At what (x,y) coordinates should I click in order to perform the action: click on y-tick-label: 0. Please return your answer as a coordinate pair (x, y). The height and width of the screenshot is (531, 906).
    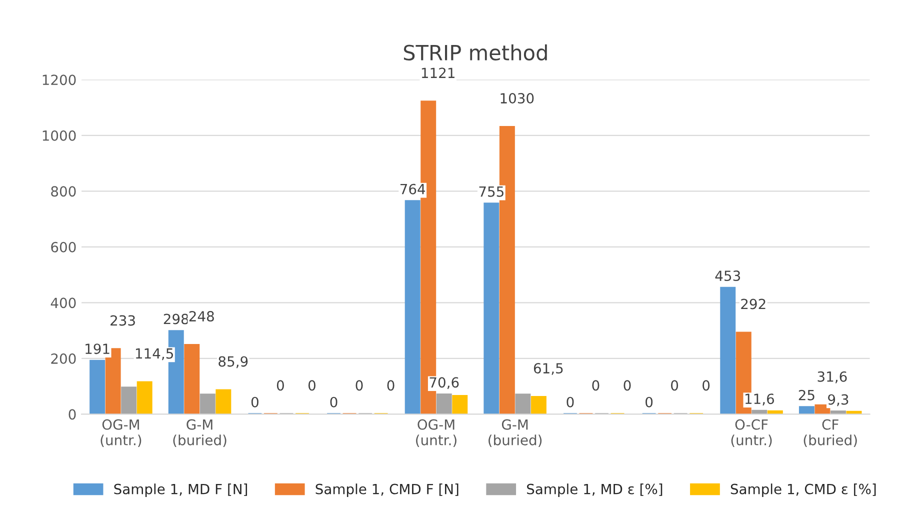
    Looking at the image, I should click on (72, 414).